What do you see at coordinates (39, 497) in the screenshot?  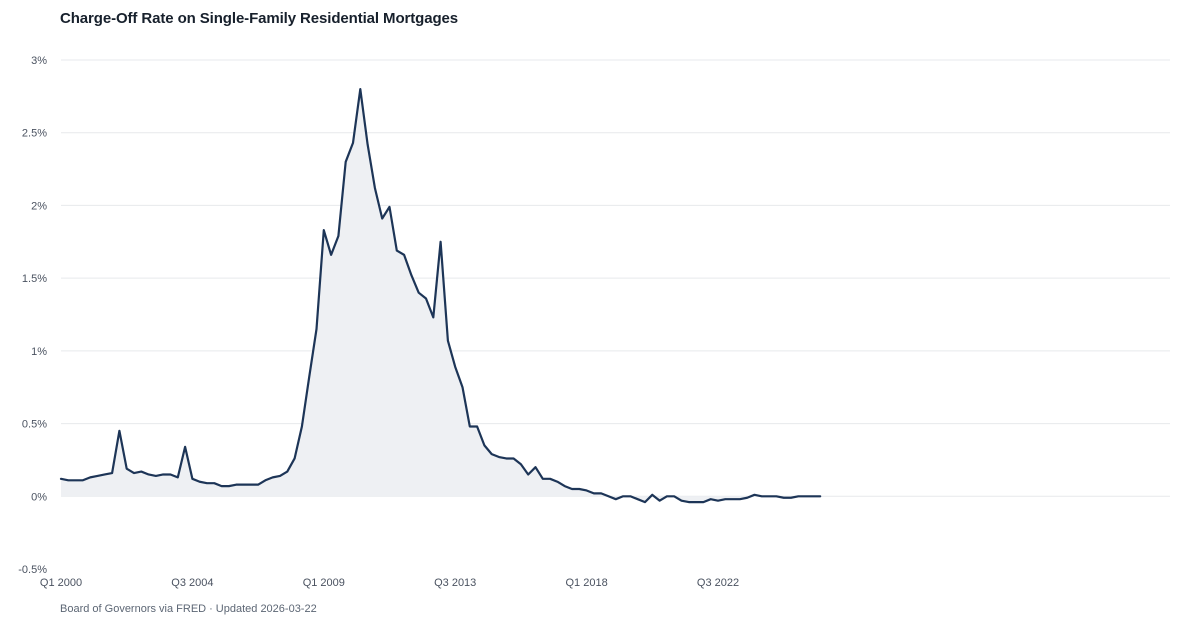 I see `y-tick-label: 0%` at bounding box center [39, 497].